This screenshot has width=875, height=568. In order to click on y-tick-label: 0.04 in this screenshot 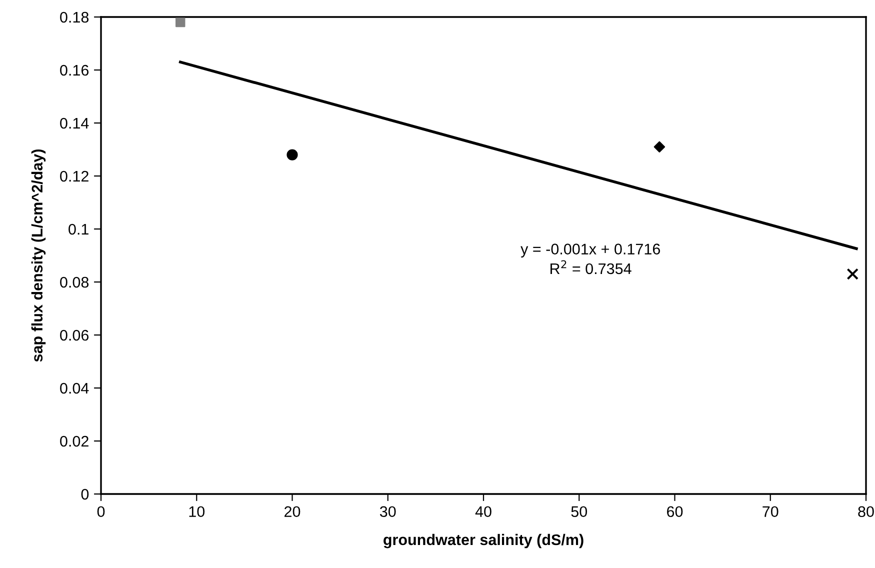, I will do `click(74, 388)`.